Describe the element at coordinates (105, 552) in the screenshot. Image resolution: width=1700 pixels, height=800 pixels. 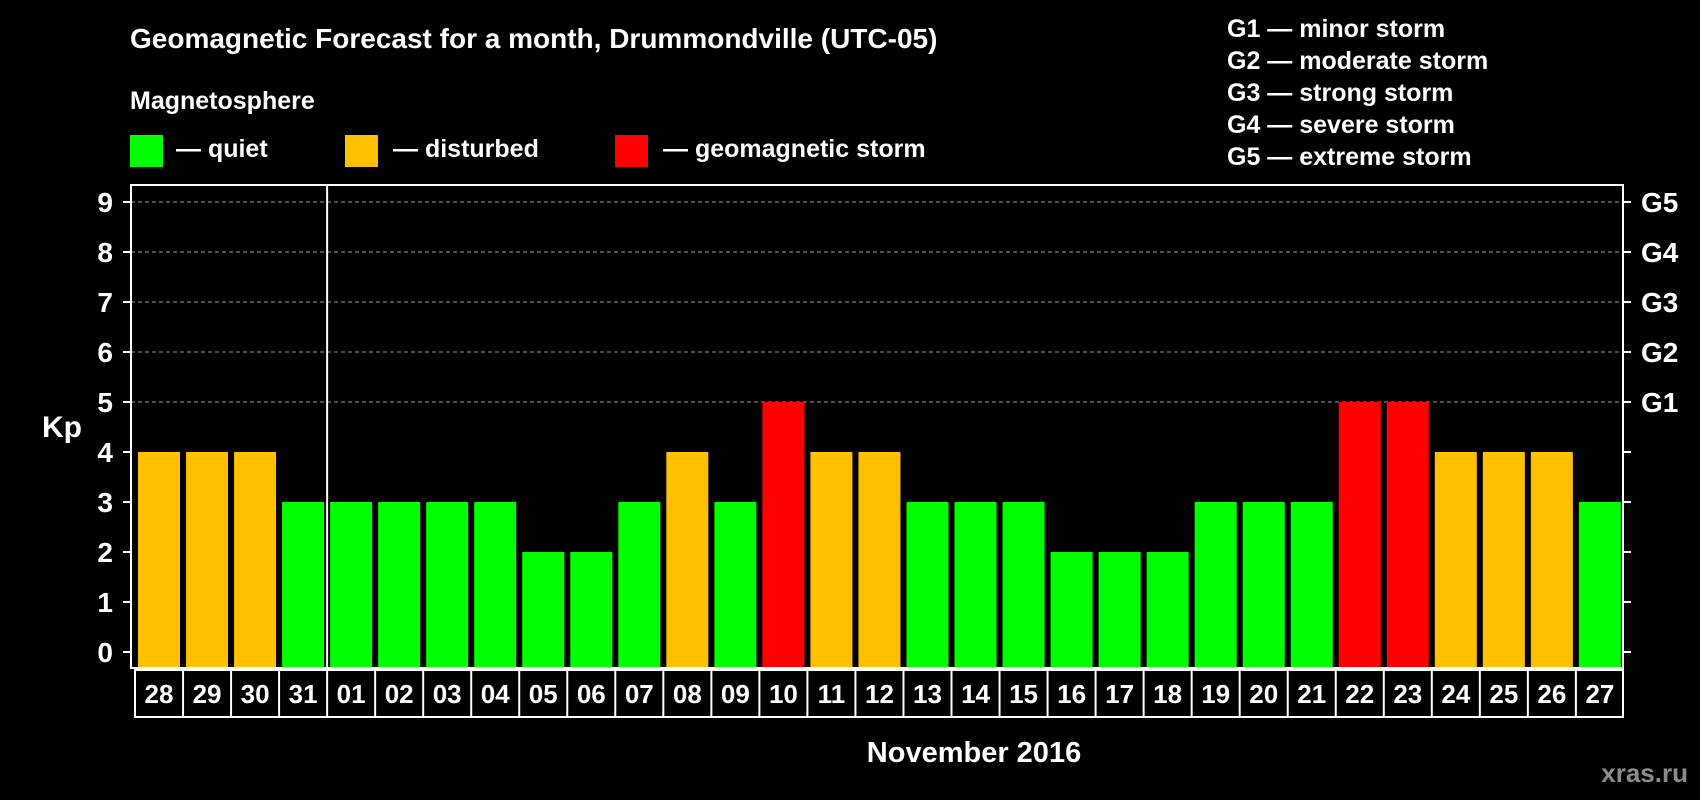
I see `y-tick-label-2: 2` at that location.